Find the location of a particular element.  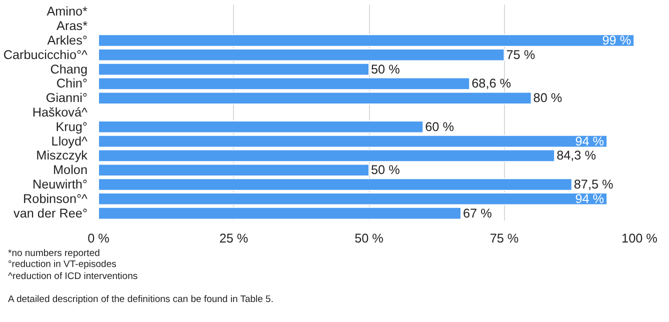

y-tick-label: Molon is located at coordinates (70, 170).